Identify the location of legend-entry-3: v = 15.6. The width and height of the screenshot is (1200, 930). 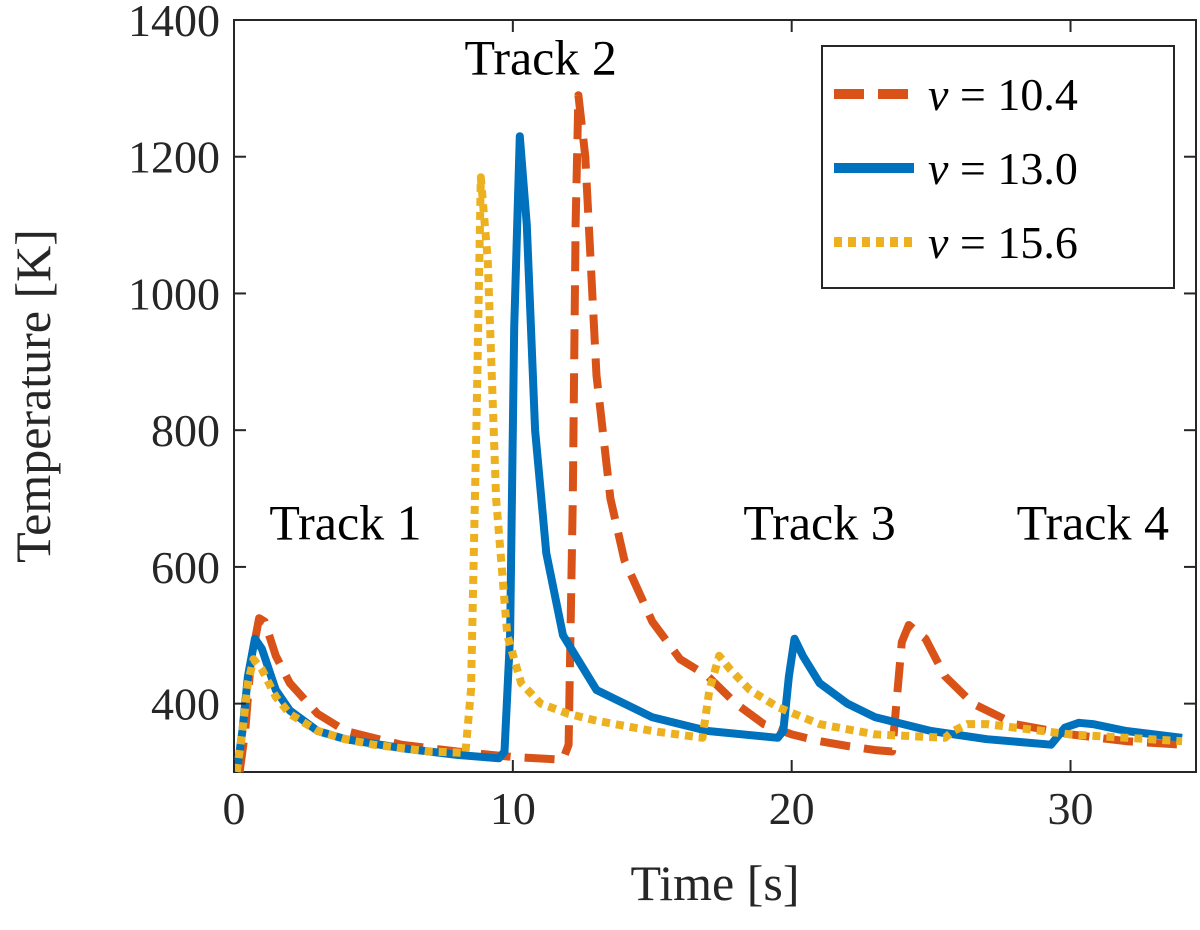
(1003, 242).